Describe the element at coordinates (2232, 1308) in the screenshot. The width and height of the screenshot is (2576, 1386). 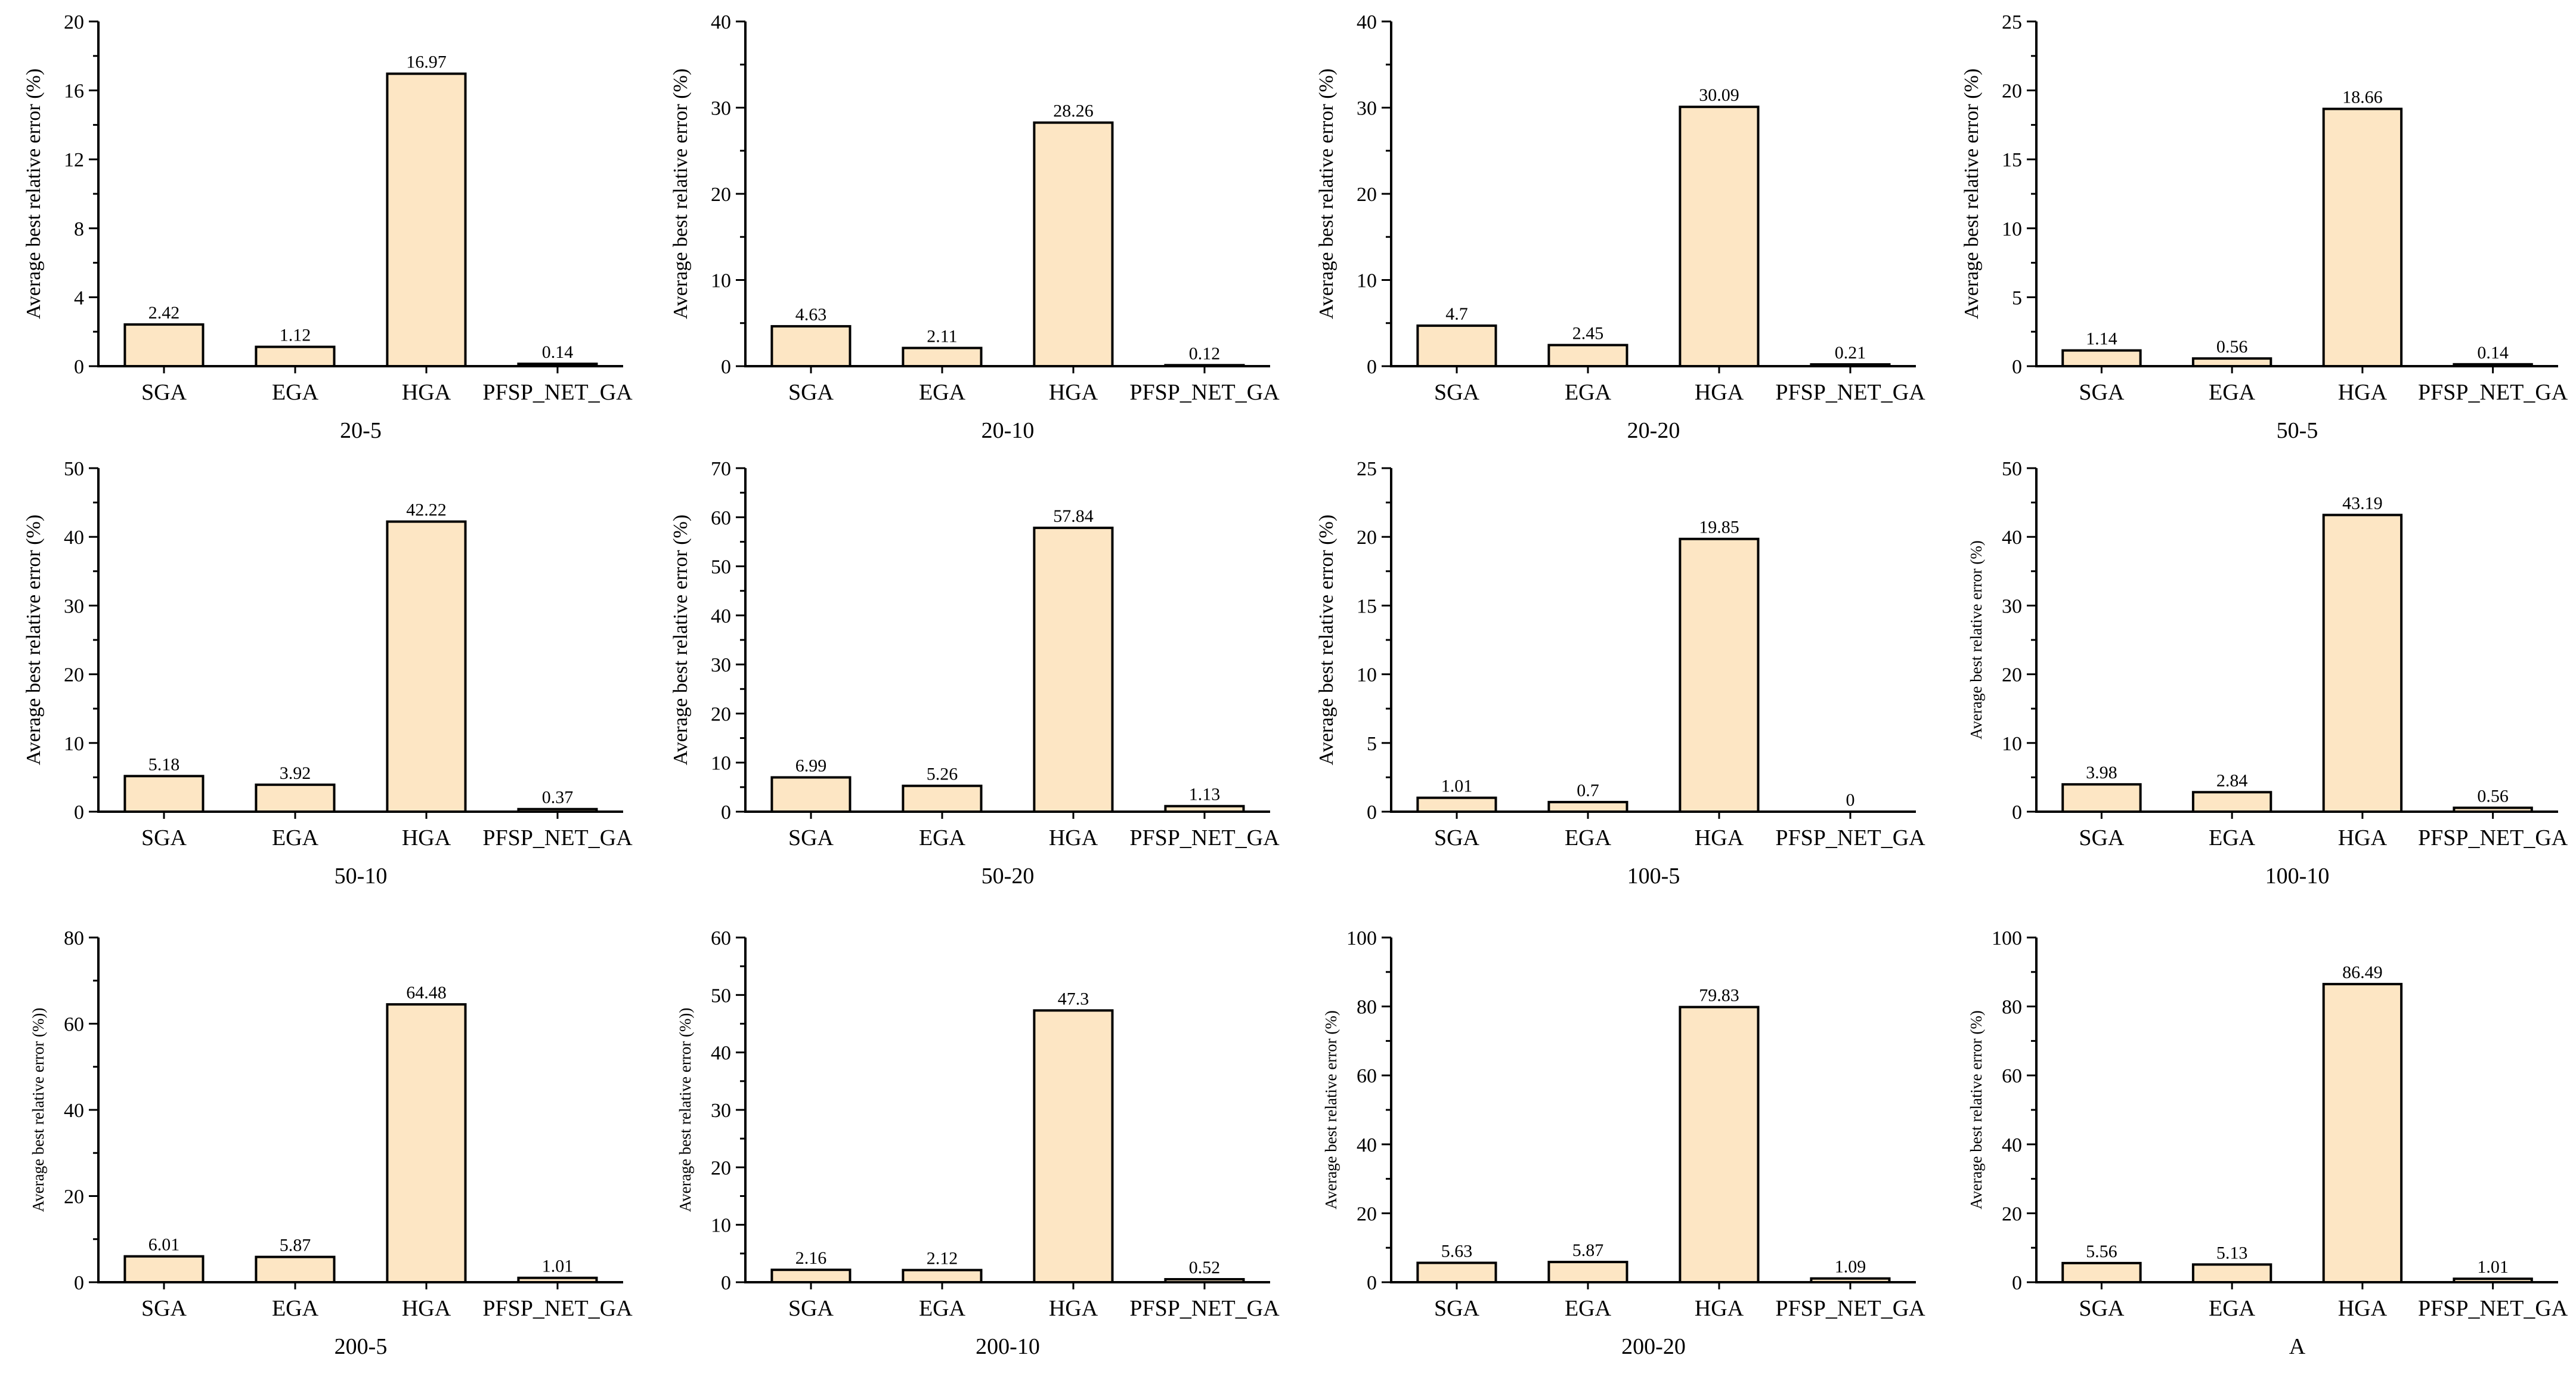
I see `x-tick-label: EGA` at that location.